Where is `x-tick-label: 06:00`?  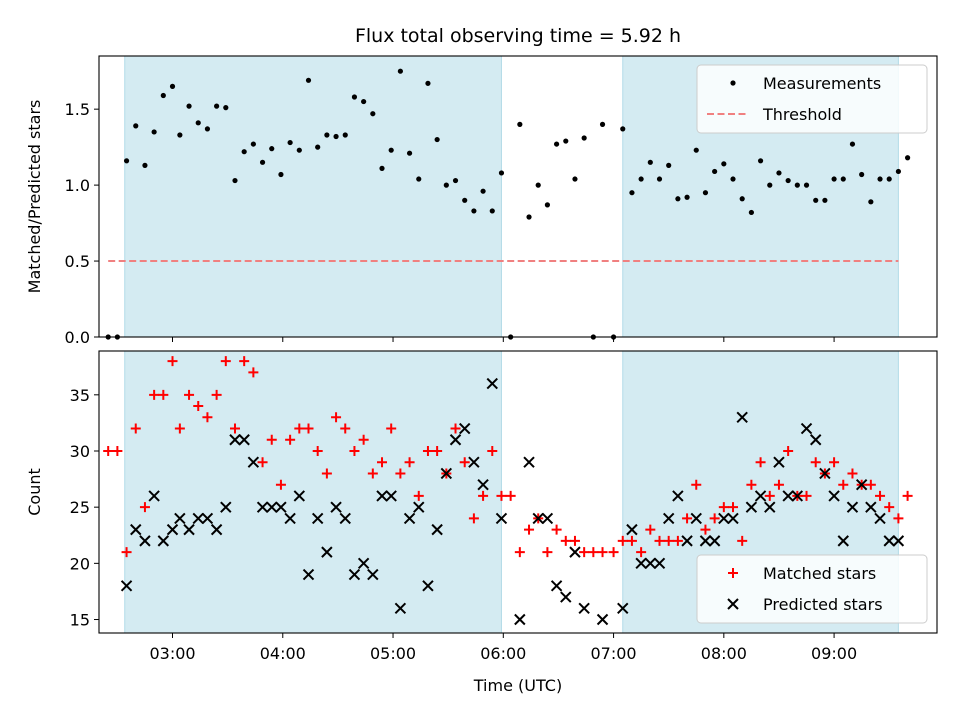
x-tick-label: 06:00 is located at coordinates (503, 653).